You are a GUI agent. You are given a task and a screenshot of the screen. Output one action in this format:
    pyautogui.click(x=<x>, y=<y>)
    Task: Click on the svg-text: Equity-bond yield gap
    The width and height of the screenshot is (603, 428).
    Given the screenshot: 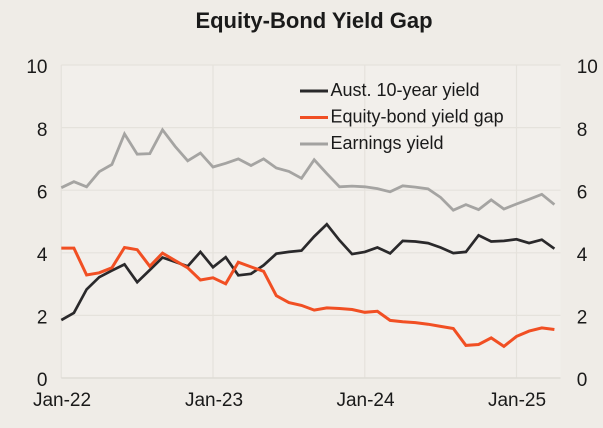 What is the action you would take?
    pyautogui.click(x=417, y=117)
    